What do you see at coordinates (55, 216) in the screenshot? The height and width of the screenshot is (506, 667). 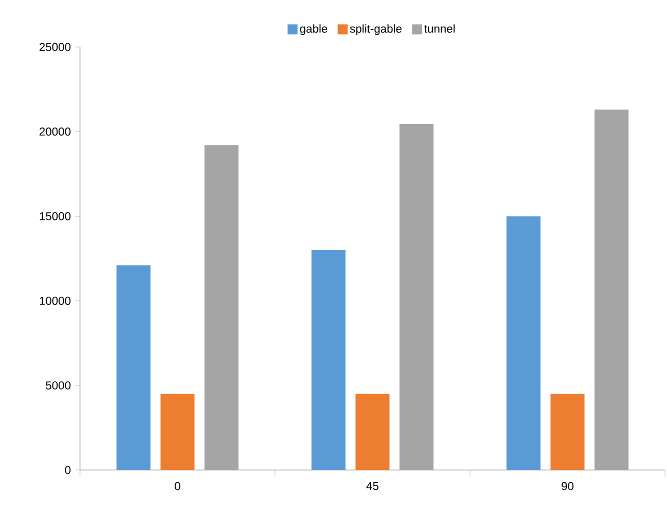 I see `y-tick-label: 15000` at bounding box center [55, 216].